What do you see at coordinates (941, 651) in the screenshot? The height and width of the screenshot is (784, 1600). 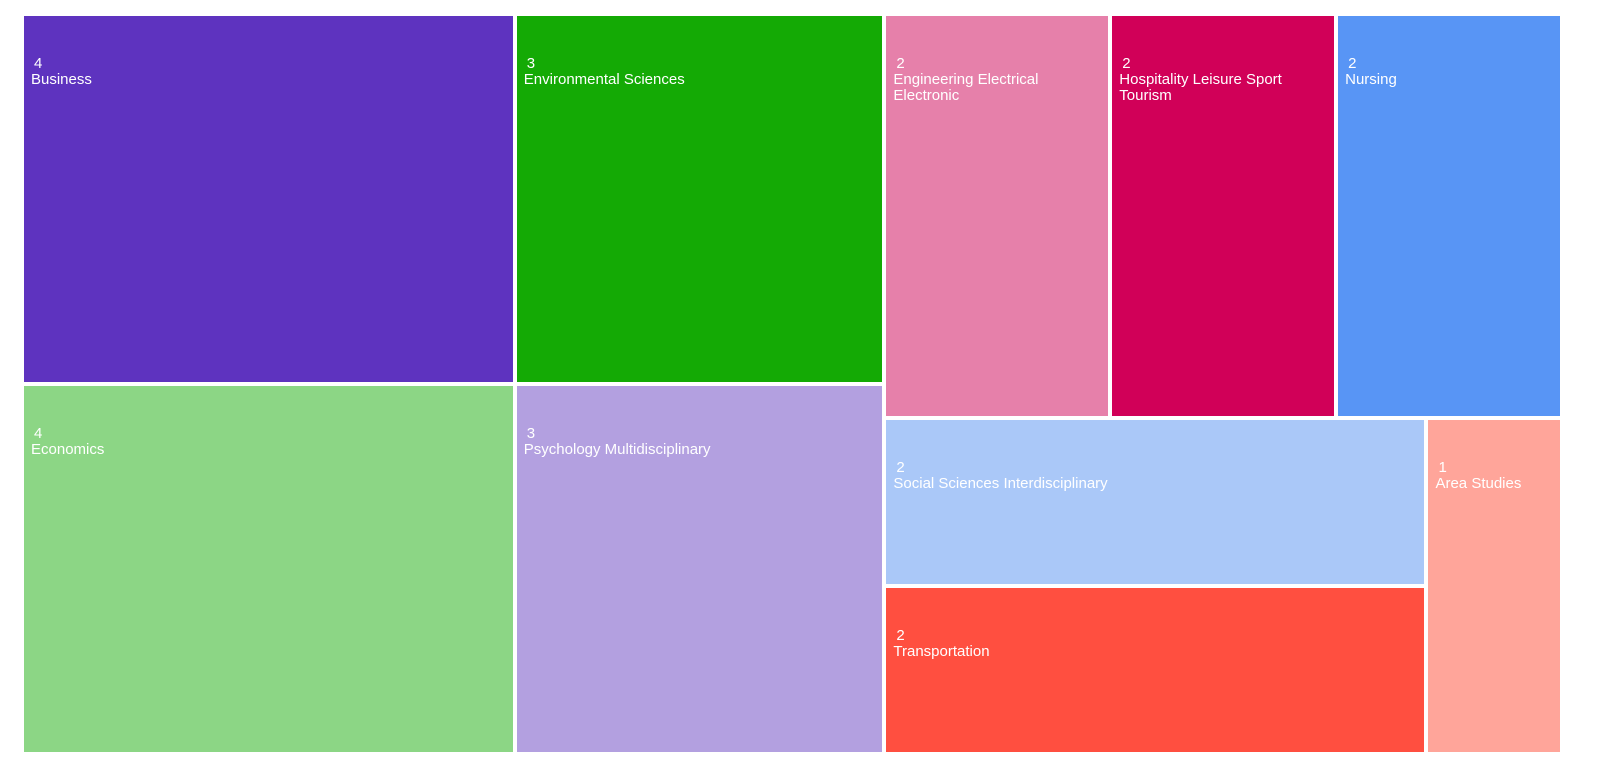 I see `tile-label: Transportation` at bounding box center [941, 651].